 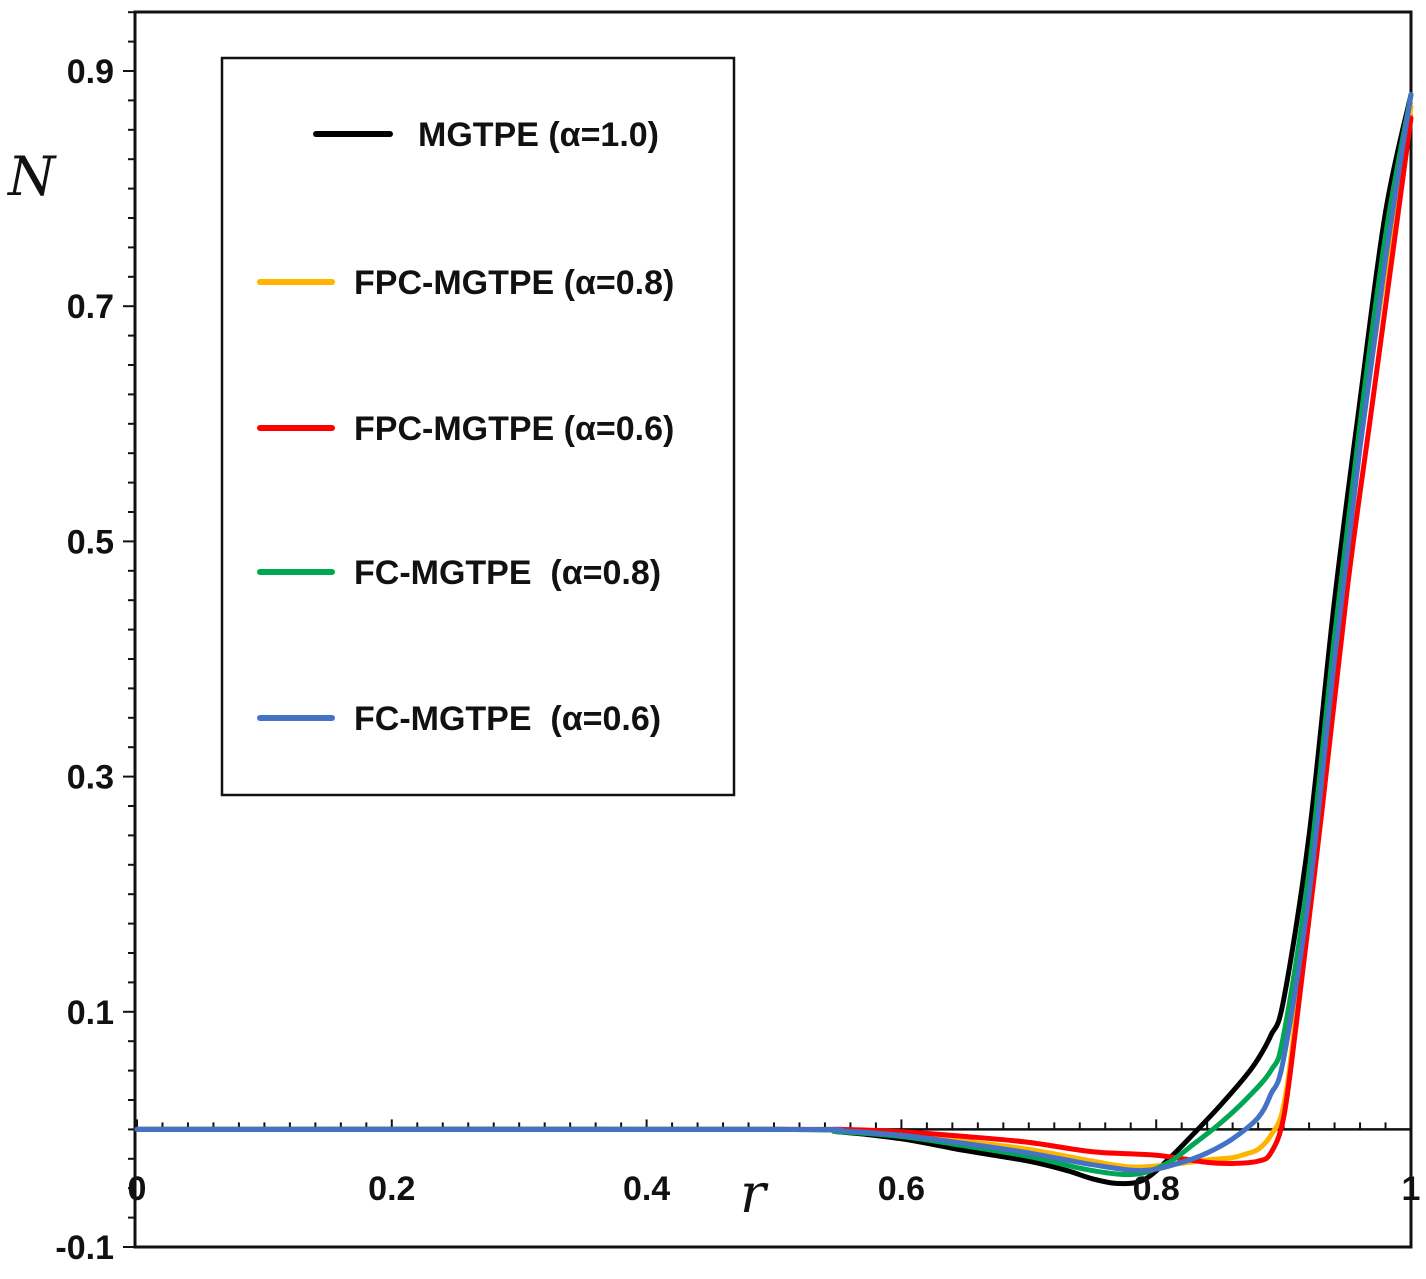 I want to click on legend-label-4: FC-MGTPE (α=0.8), so click(x=507, y=573).